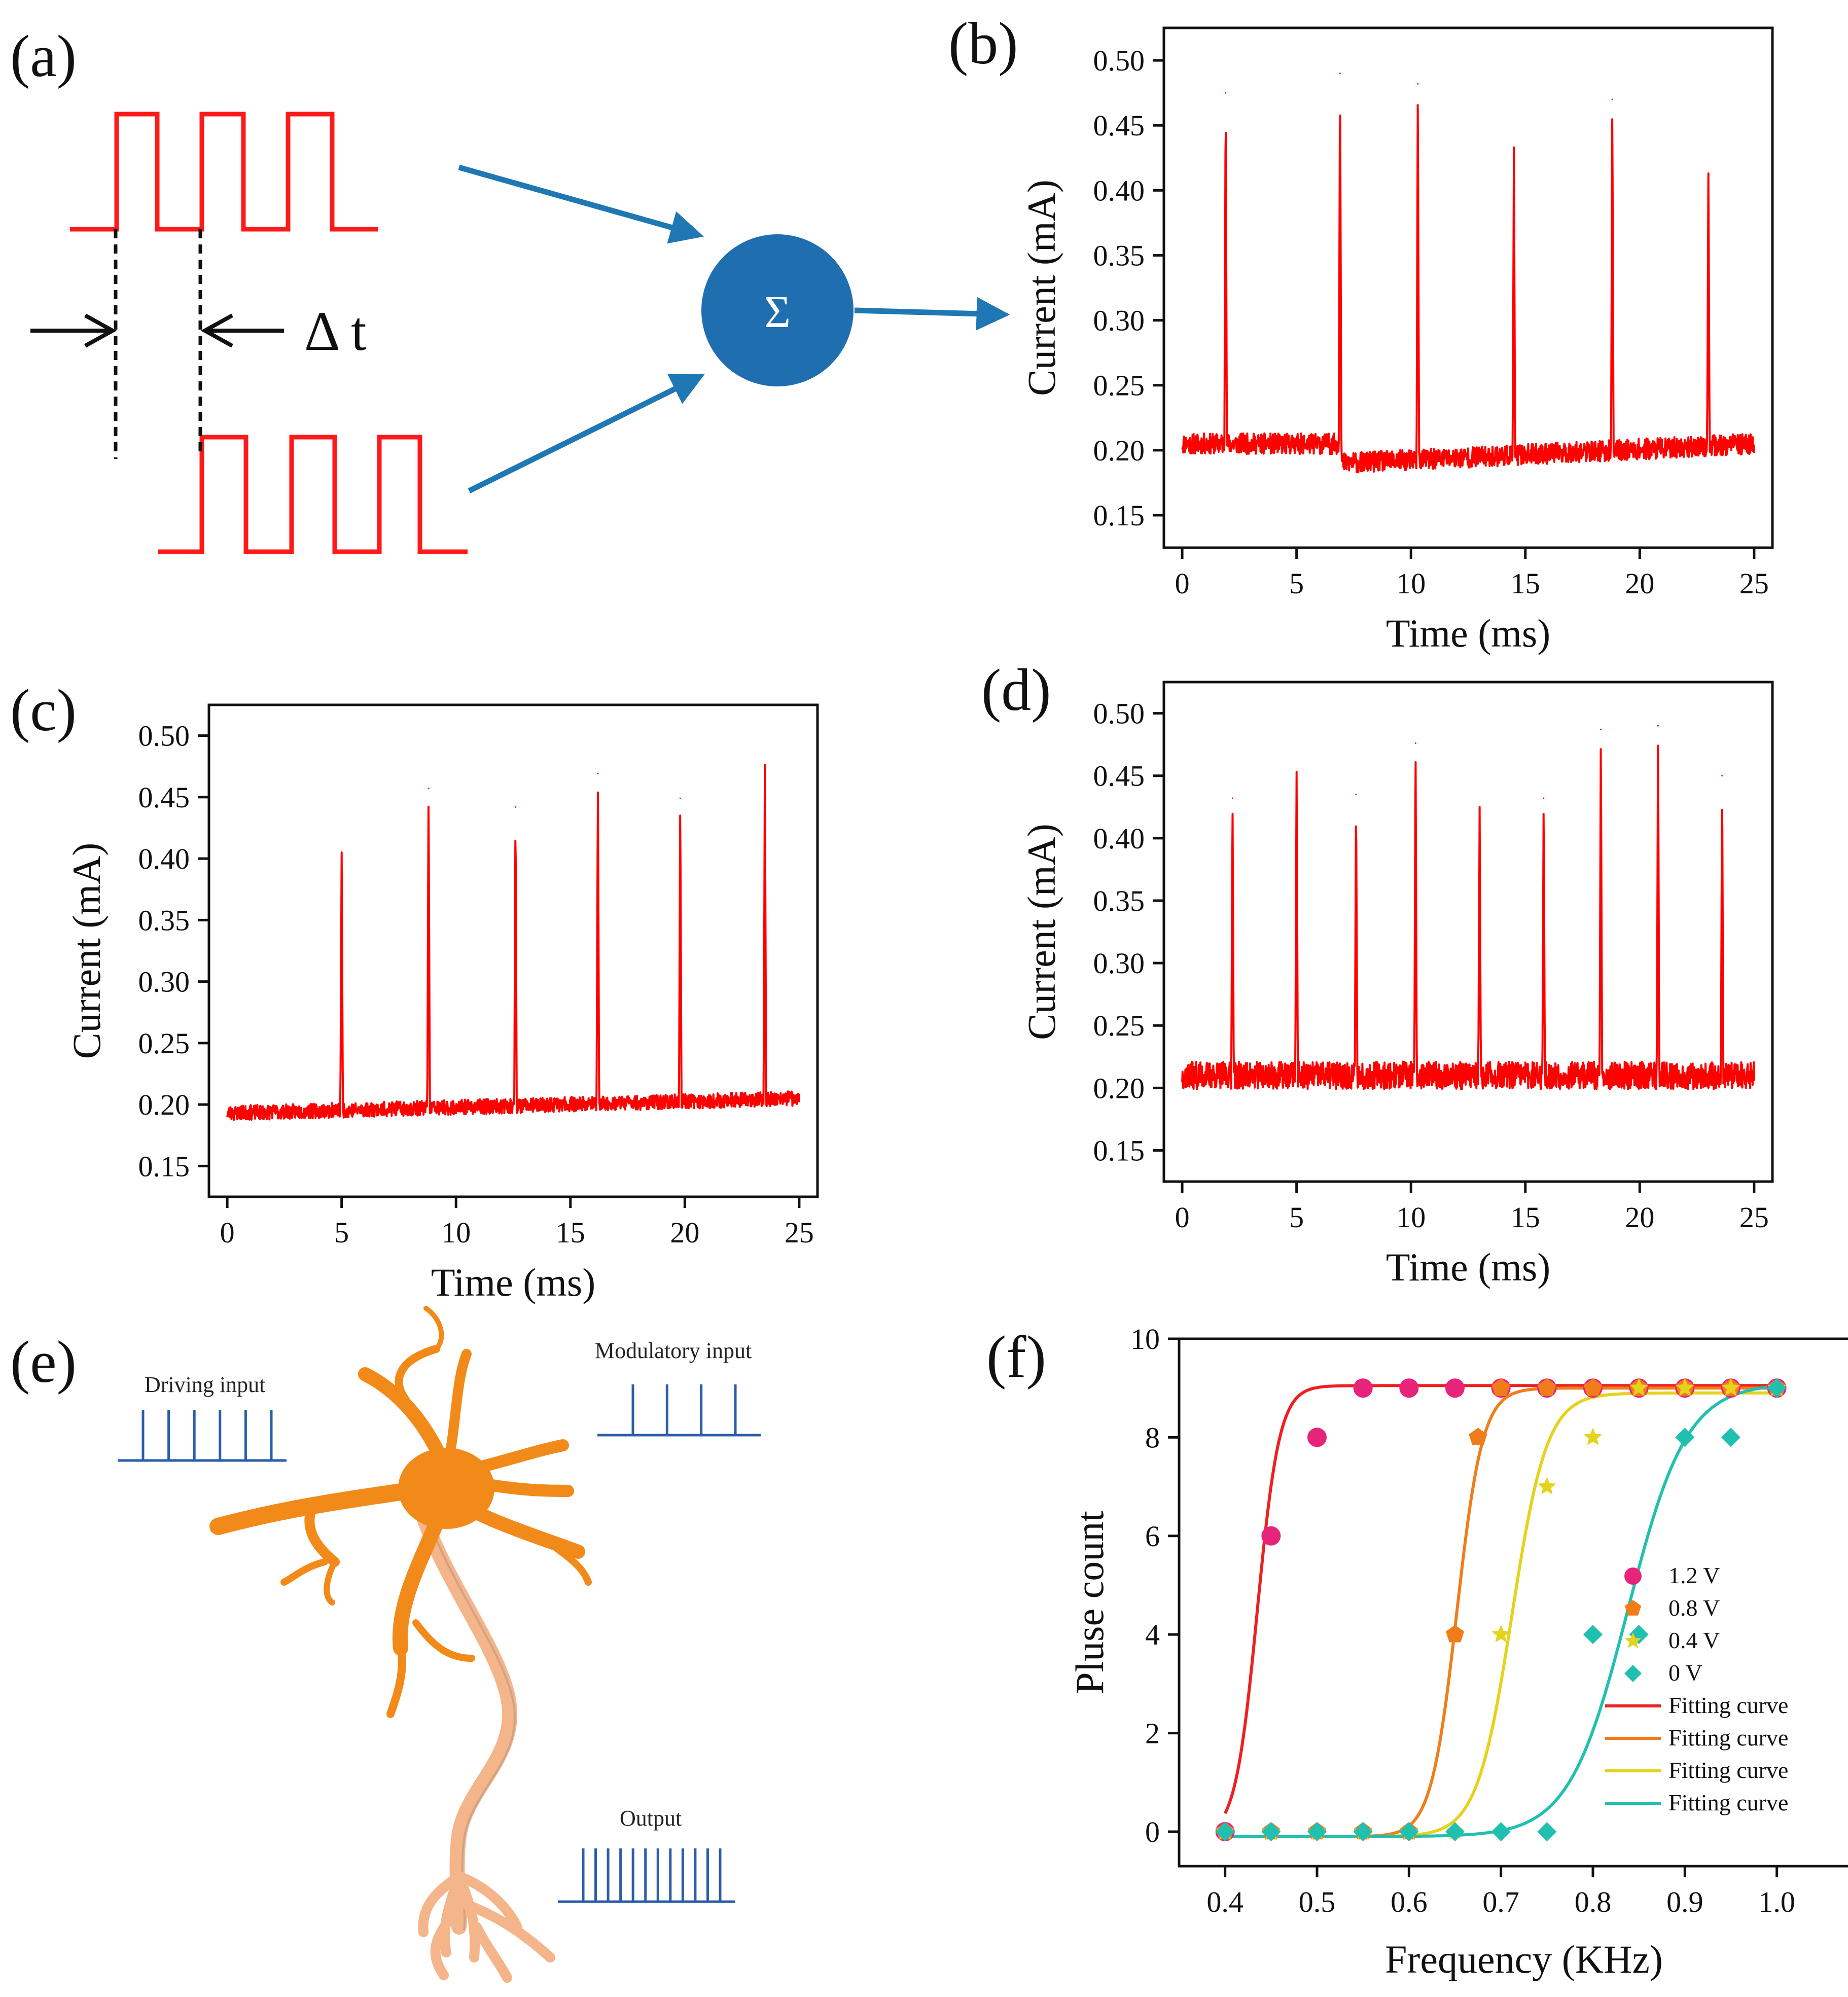 The height and width of the screenshot is (1997, 1848). What do you see at coordinates (1016, 690) in the screenshot?
I see `panel-d-label: (d)` at bounding box center [1016, 690].